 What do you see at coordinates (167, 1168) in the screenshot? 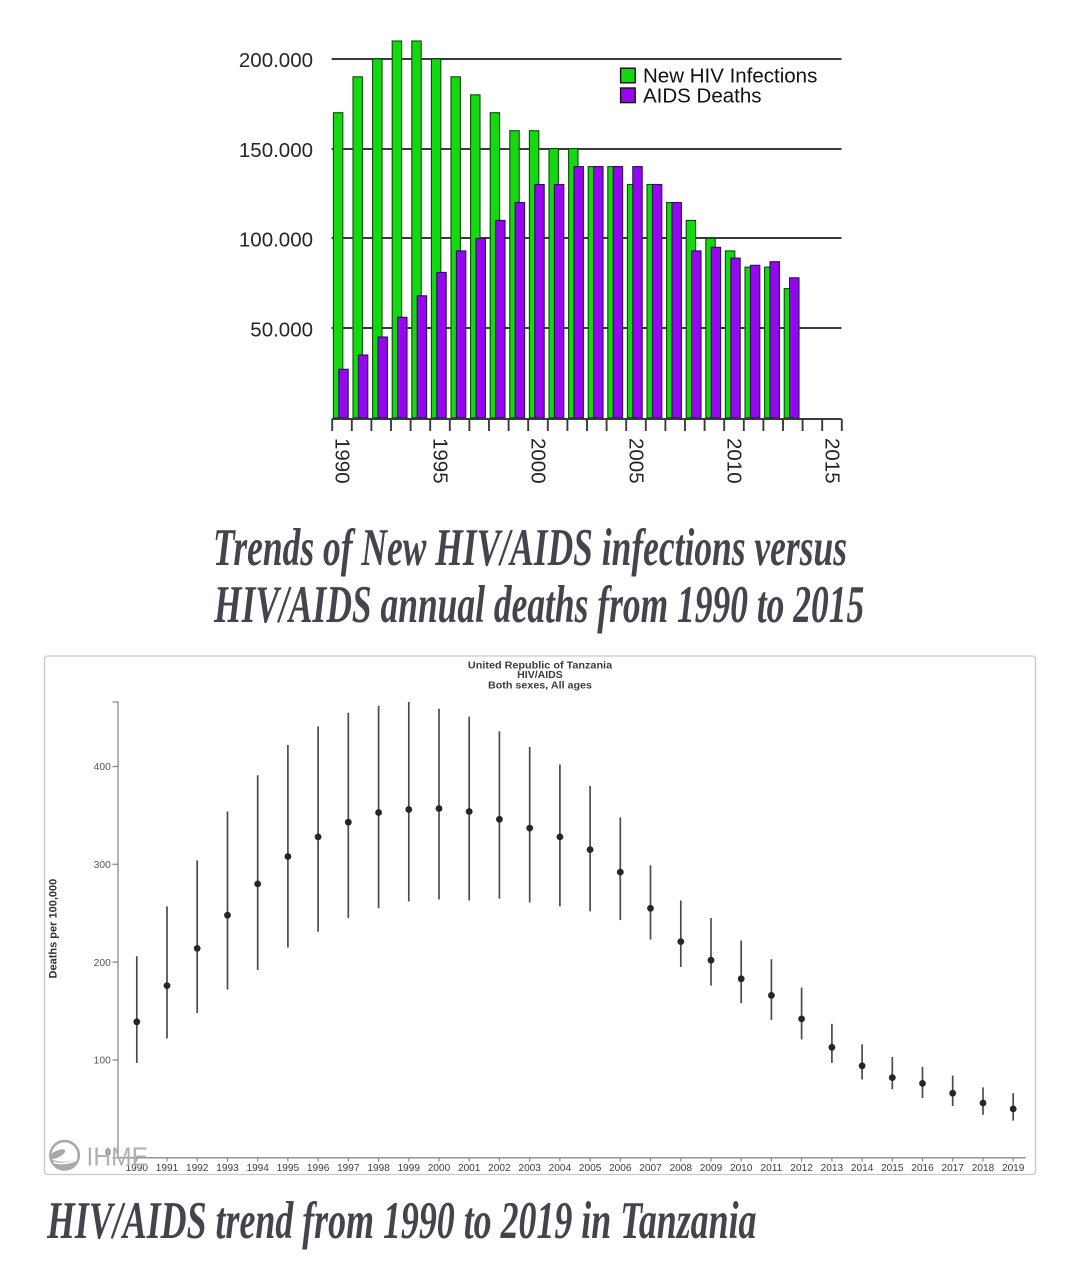
I see `svg-text: 1991` at bounding box center [167, 1168].